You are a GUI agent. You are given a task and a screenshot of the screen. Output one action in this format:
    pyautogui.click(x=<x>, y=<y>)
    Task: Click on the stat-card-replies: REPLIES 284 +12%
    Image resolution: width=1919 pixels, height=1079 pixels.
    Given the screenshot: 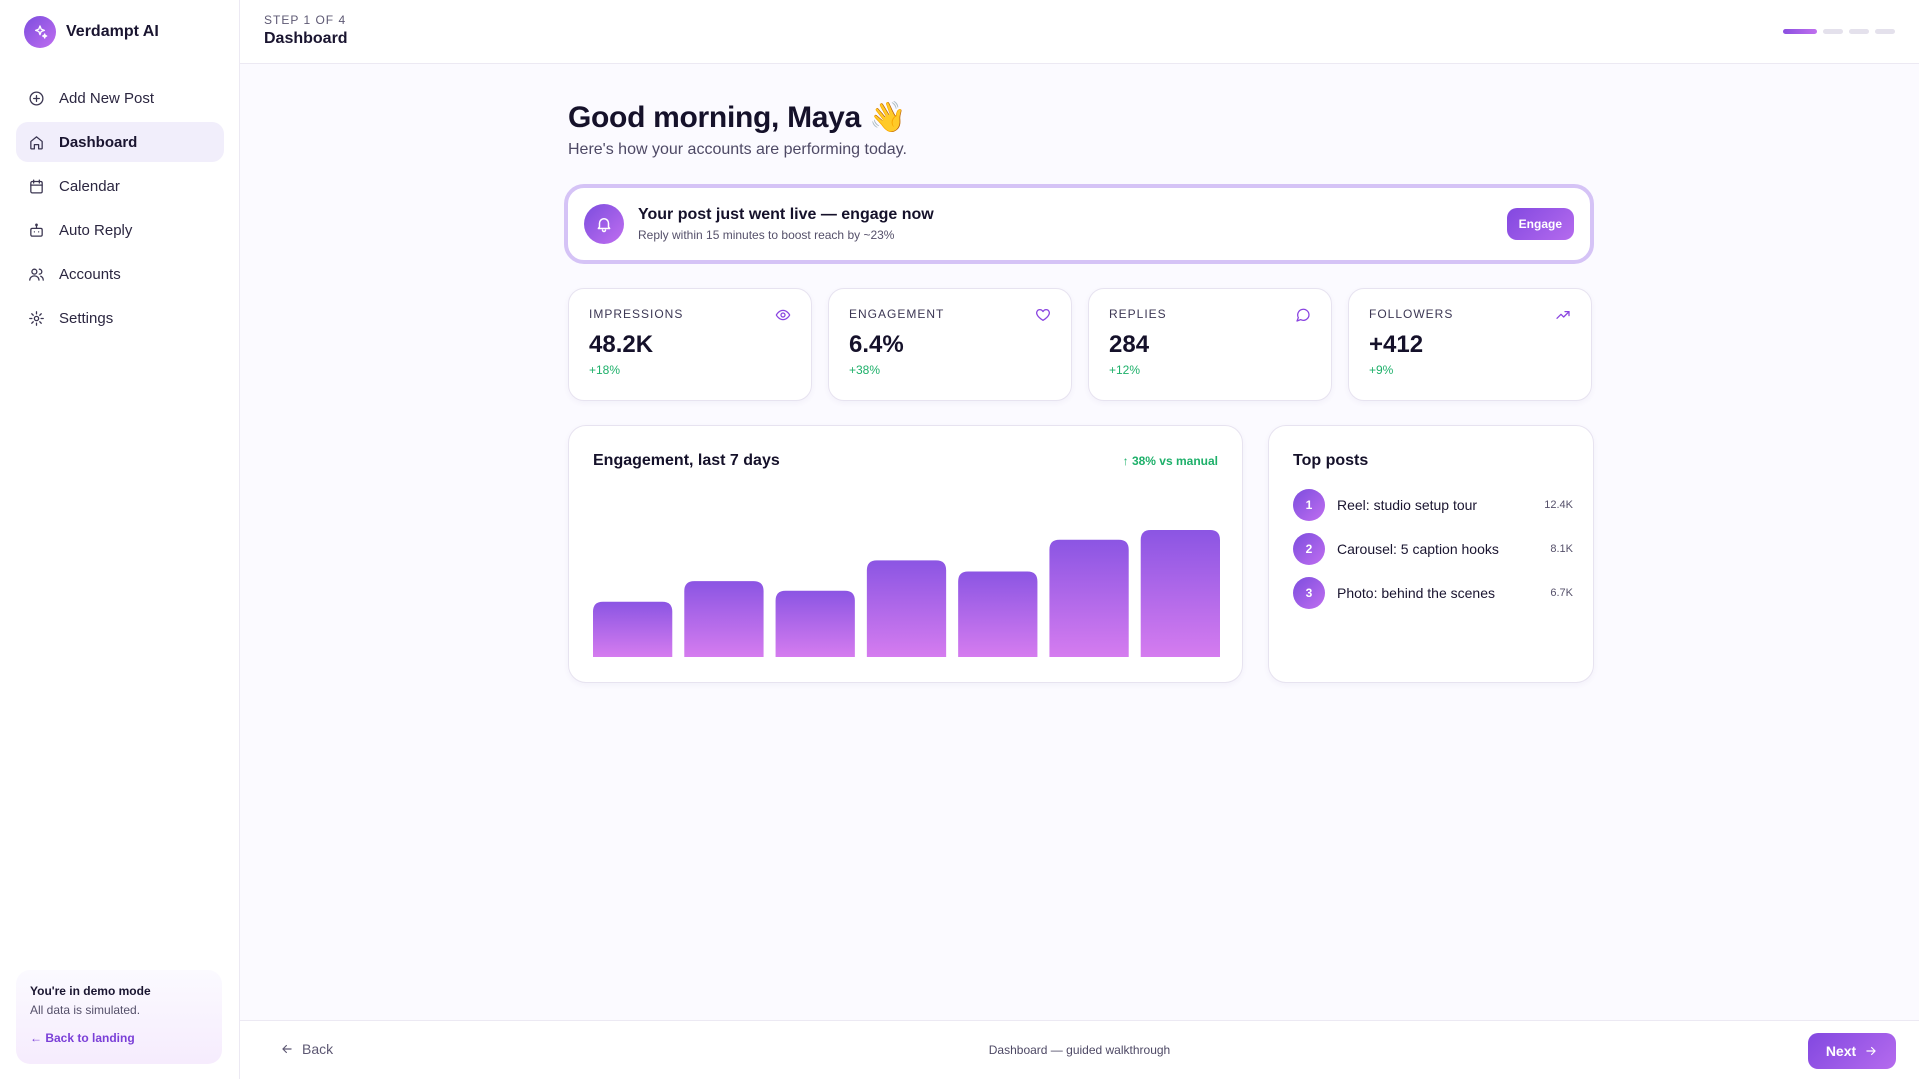 What is the action you would take?
    pyautogui.click(x=1210, y=344)
    